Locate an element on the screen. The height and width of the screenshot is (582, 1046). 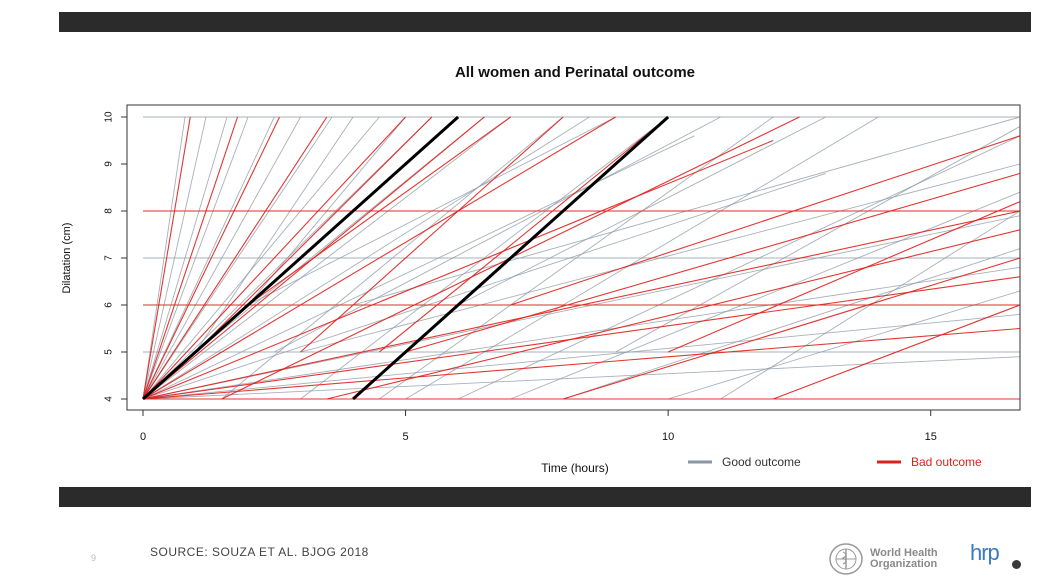
y-axis-label: Dilatation (cm) is located at coordinates (67, 258).